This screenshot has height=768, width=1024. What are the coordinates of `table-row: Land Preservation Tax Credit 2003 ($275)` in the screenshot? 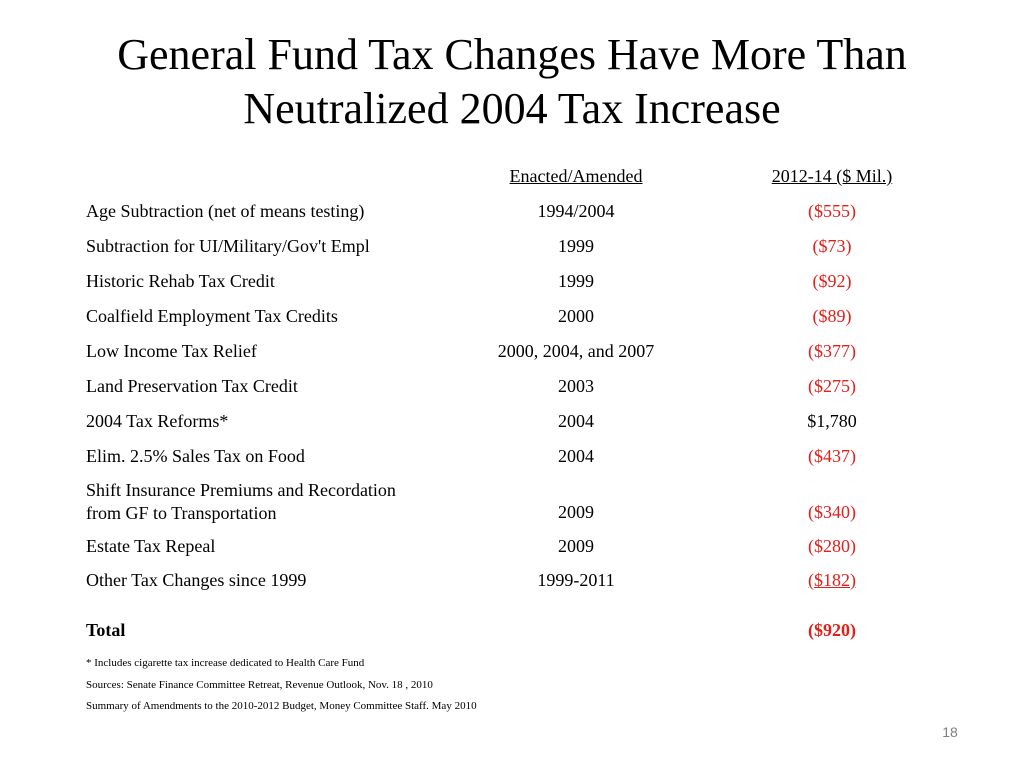 It's located at (512, 386).